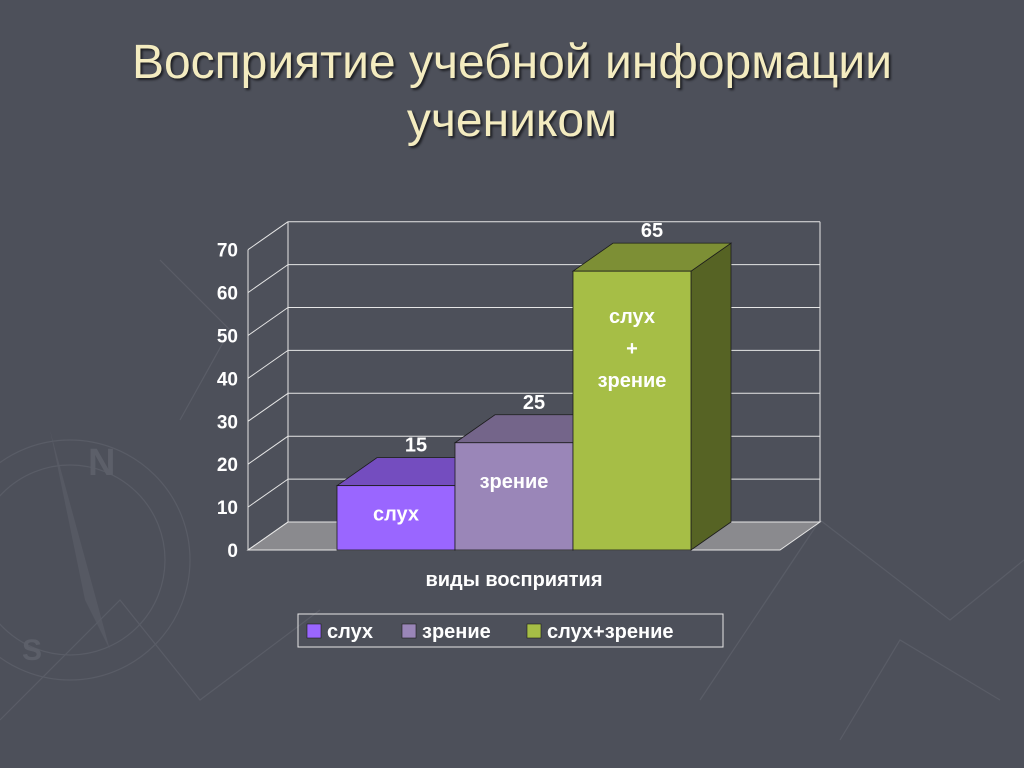 The height and width of the screenshot is (768, 1024). I want to click on legend-label: зрение, so click(456, 632).